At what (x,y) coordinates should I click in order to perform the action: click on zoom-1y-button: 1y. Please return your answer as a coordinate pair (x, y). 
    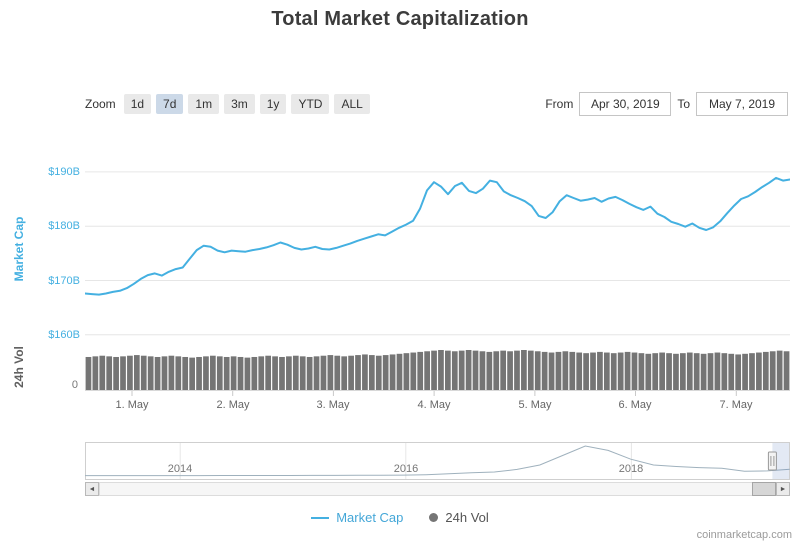
    Looking at the image, I should click on (273, 104).